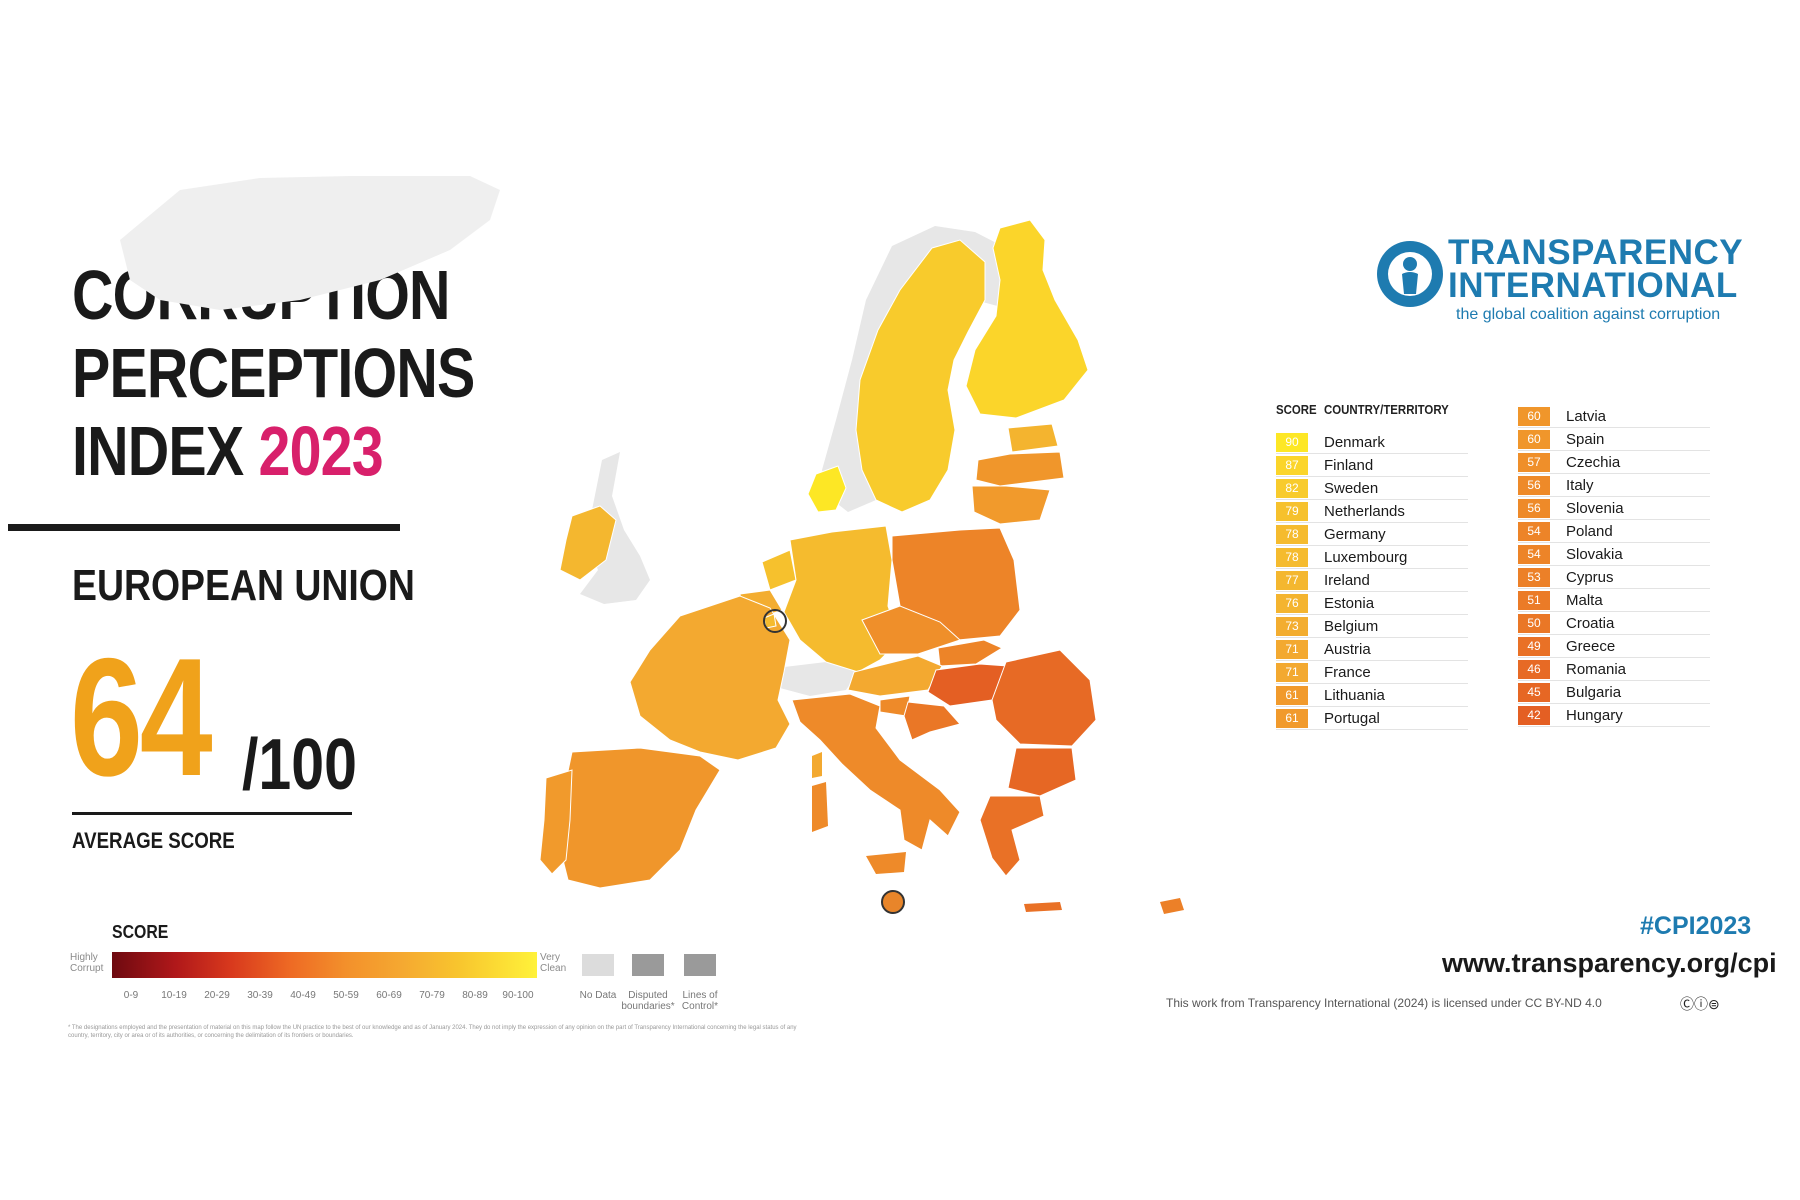  What do you see at coordinates (1296, 409) in the screenshot?
I see `table-header-score: SCORE` at bounding box center [1296, 409].